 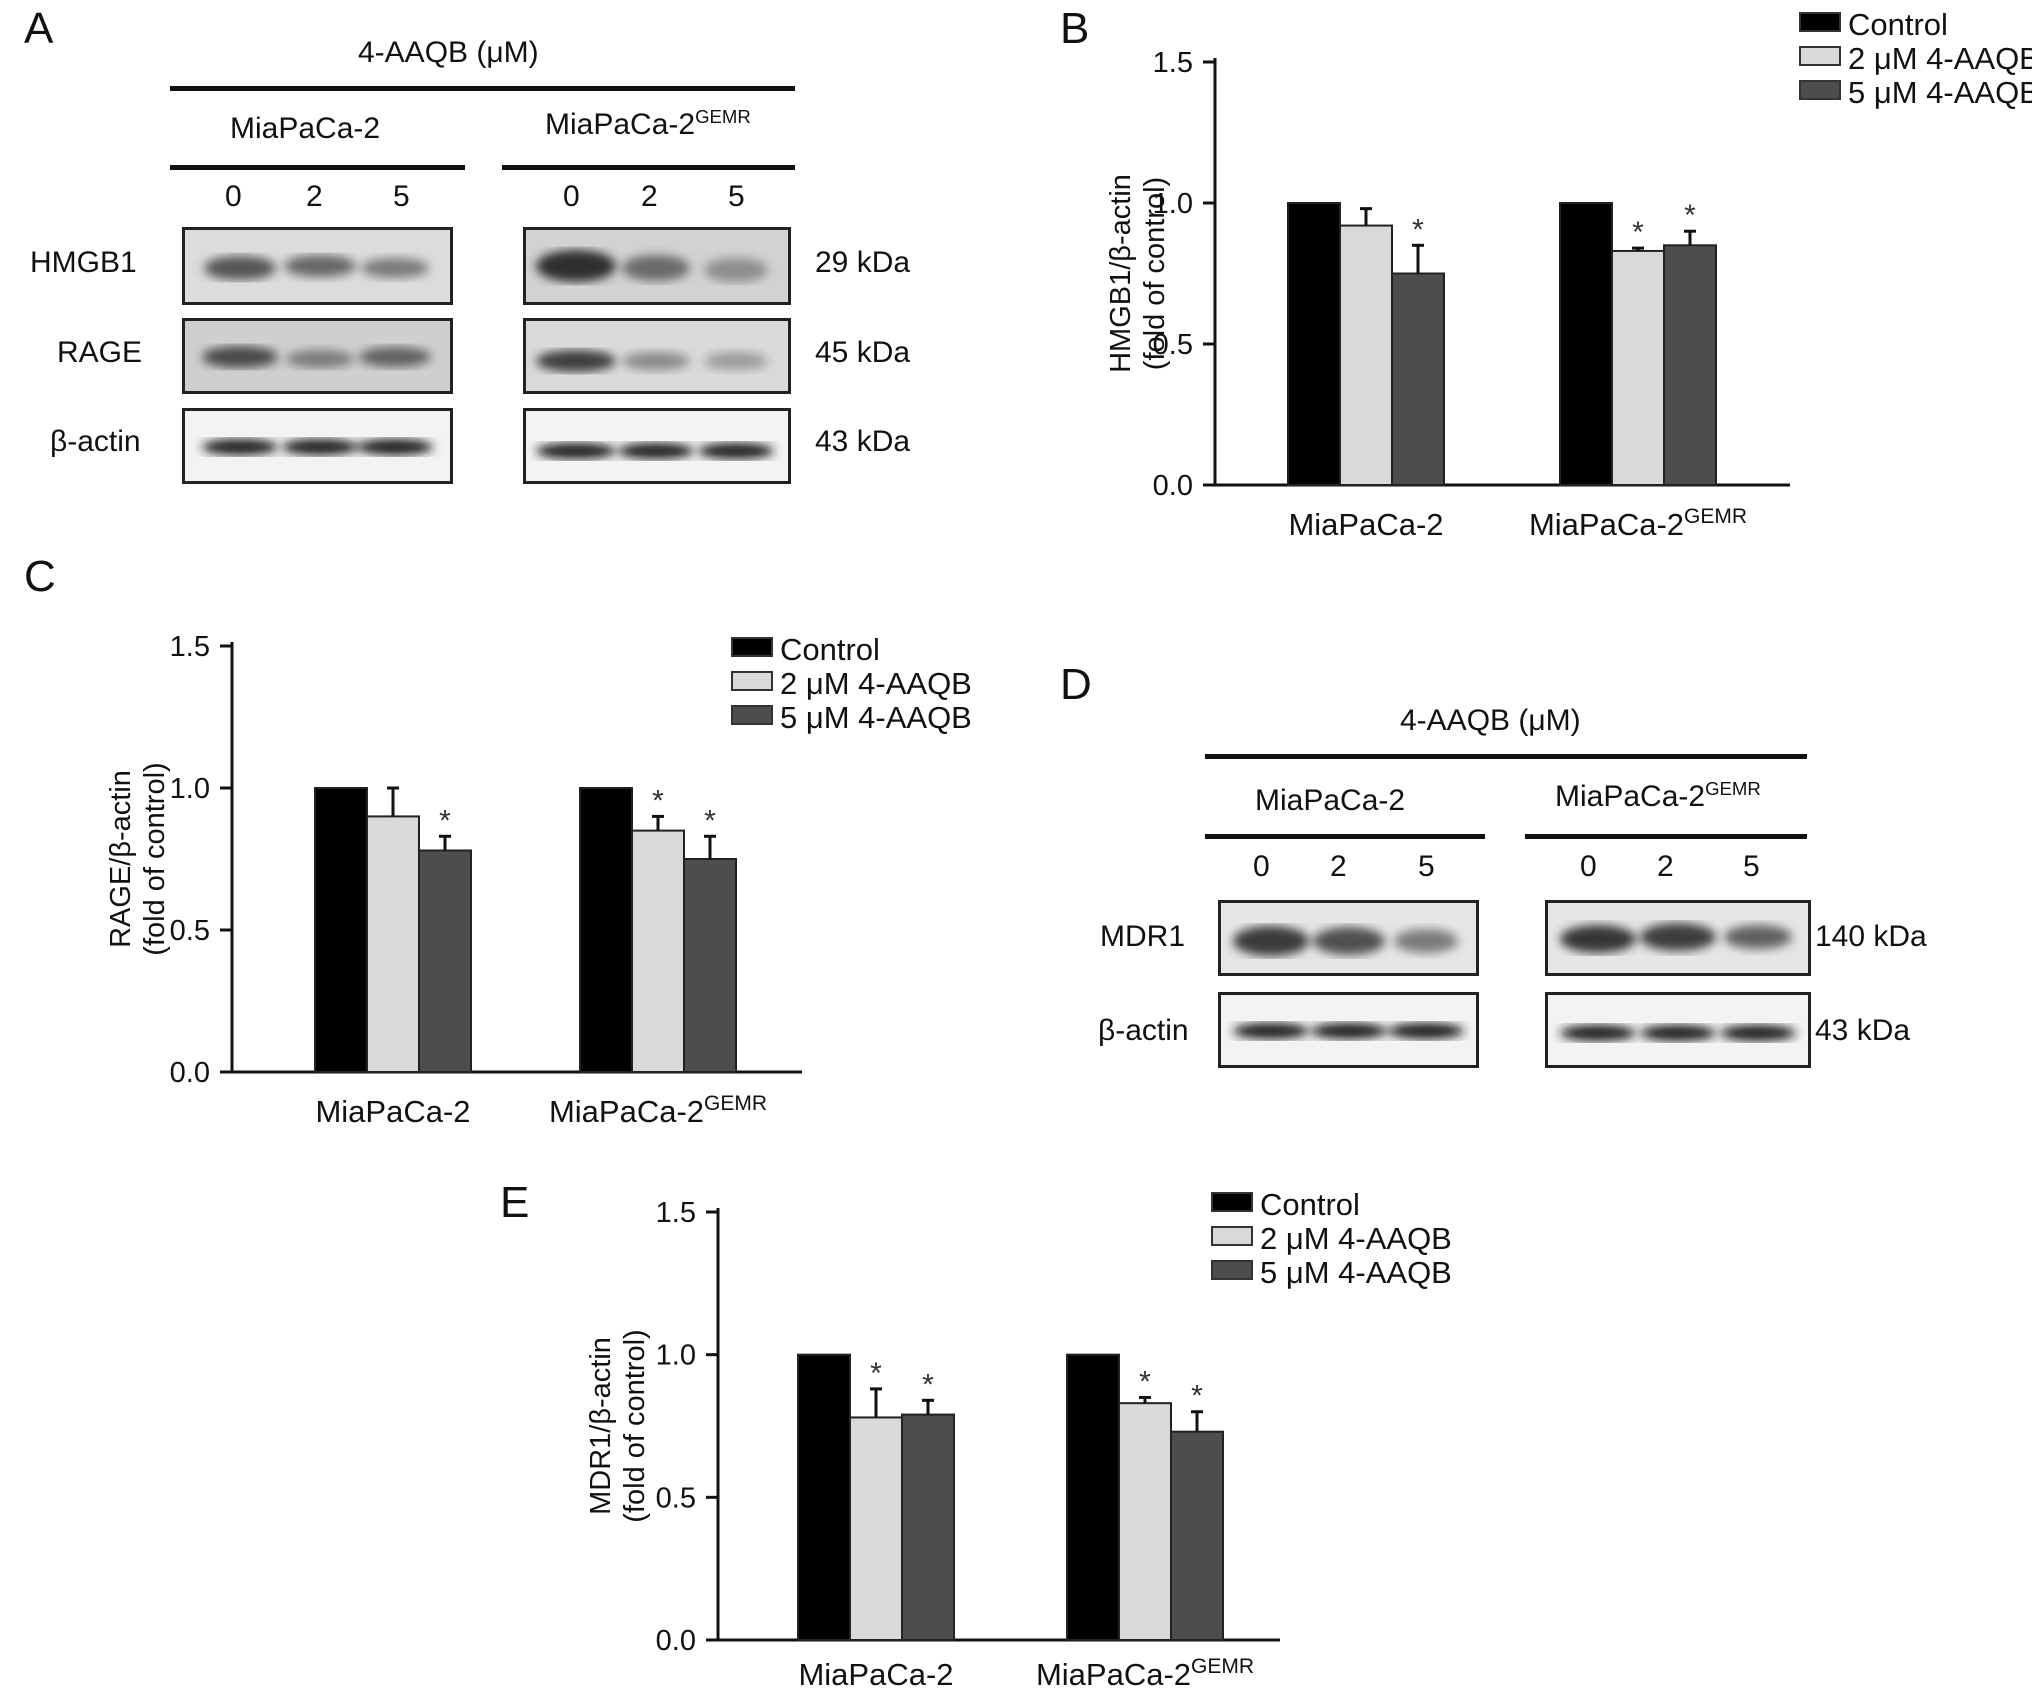 I want to click on cell-line-label-d2: MiaPaCa-2GEMR, so click(x=1658, y=795).